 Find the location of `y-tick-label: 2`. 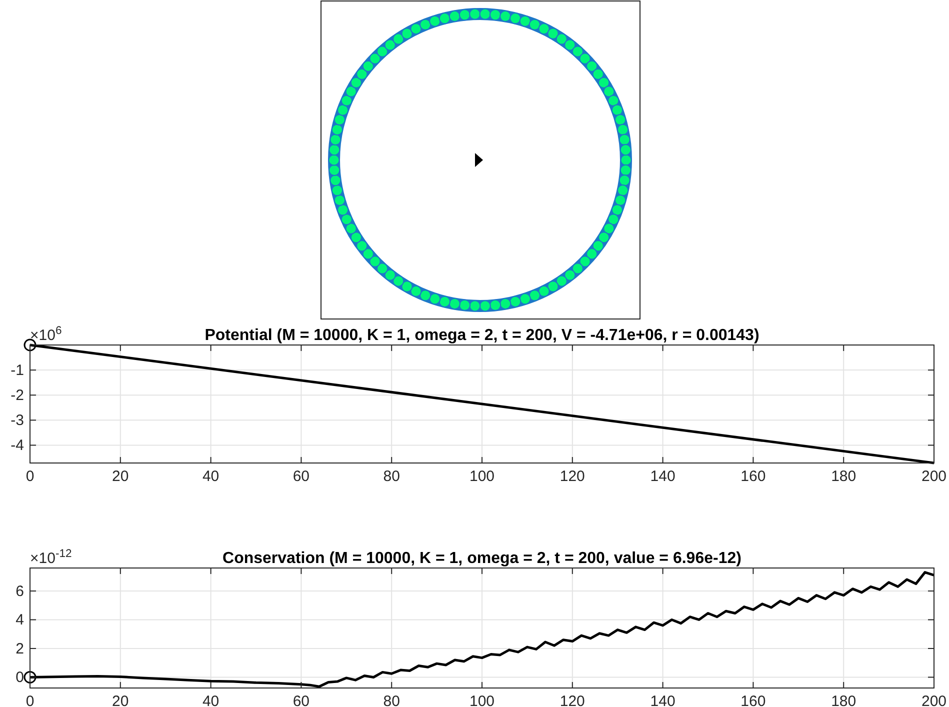

y-tick-label: 2 is located at coordinates (20, 649).